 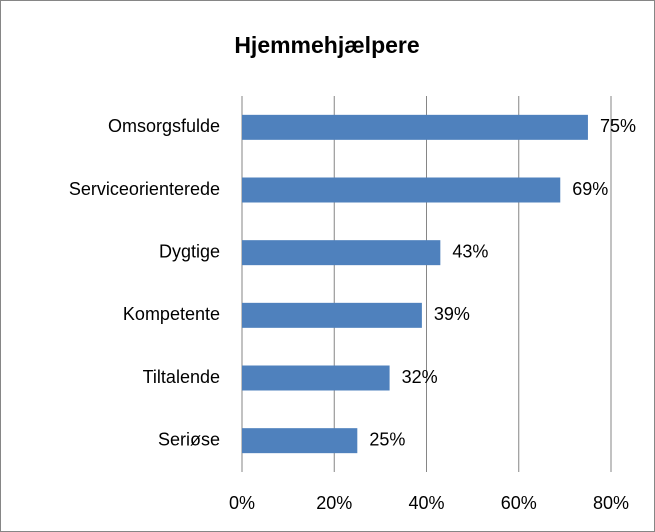 What do you see at coordinates (171, 314) in the screenshot?
I see `y-tick-label: Kompetente` at bounding box center [171, 314].